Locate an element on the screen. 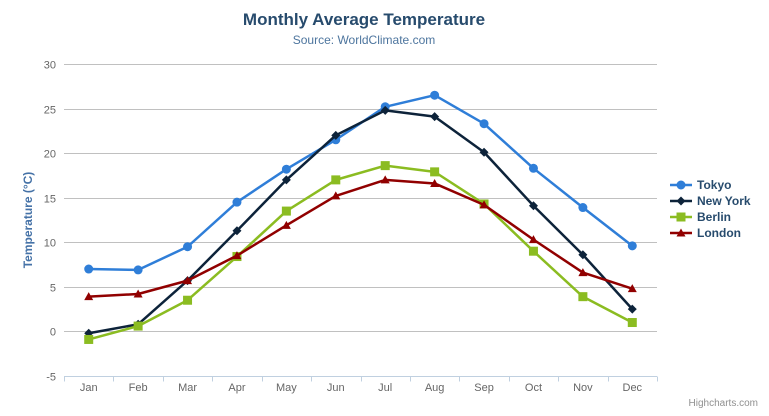 This screenshot has height=416, width=769. legend-item-berlin: Berlin is located at coordinates (710, 217).